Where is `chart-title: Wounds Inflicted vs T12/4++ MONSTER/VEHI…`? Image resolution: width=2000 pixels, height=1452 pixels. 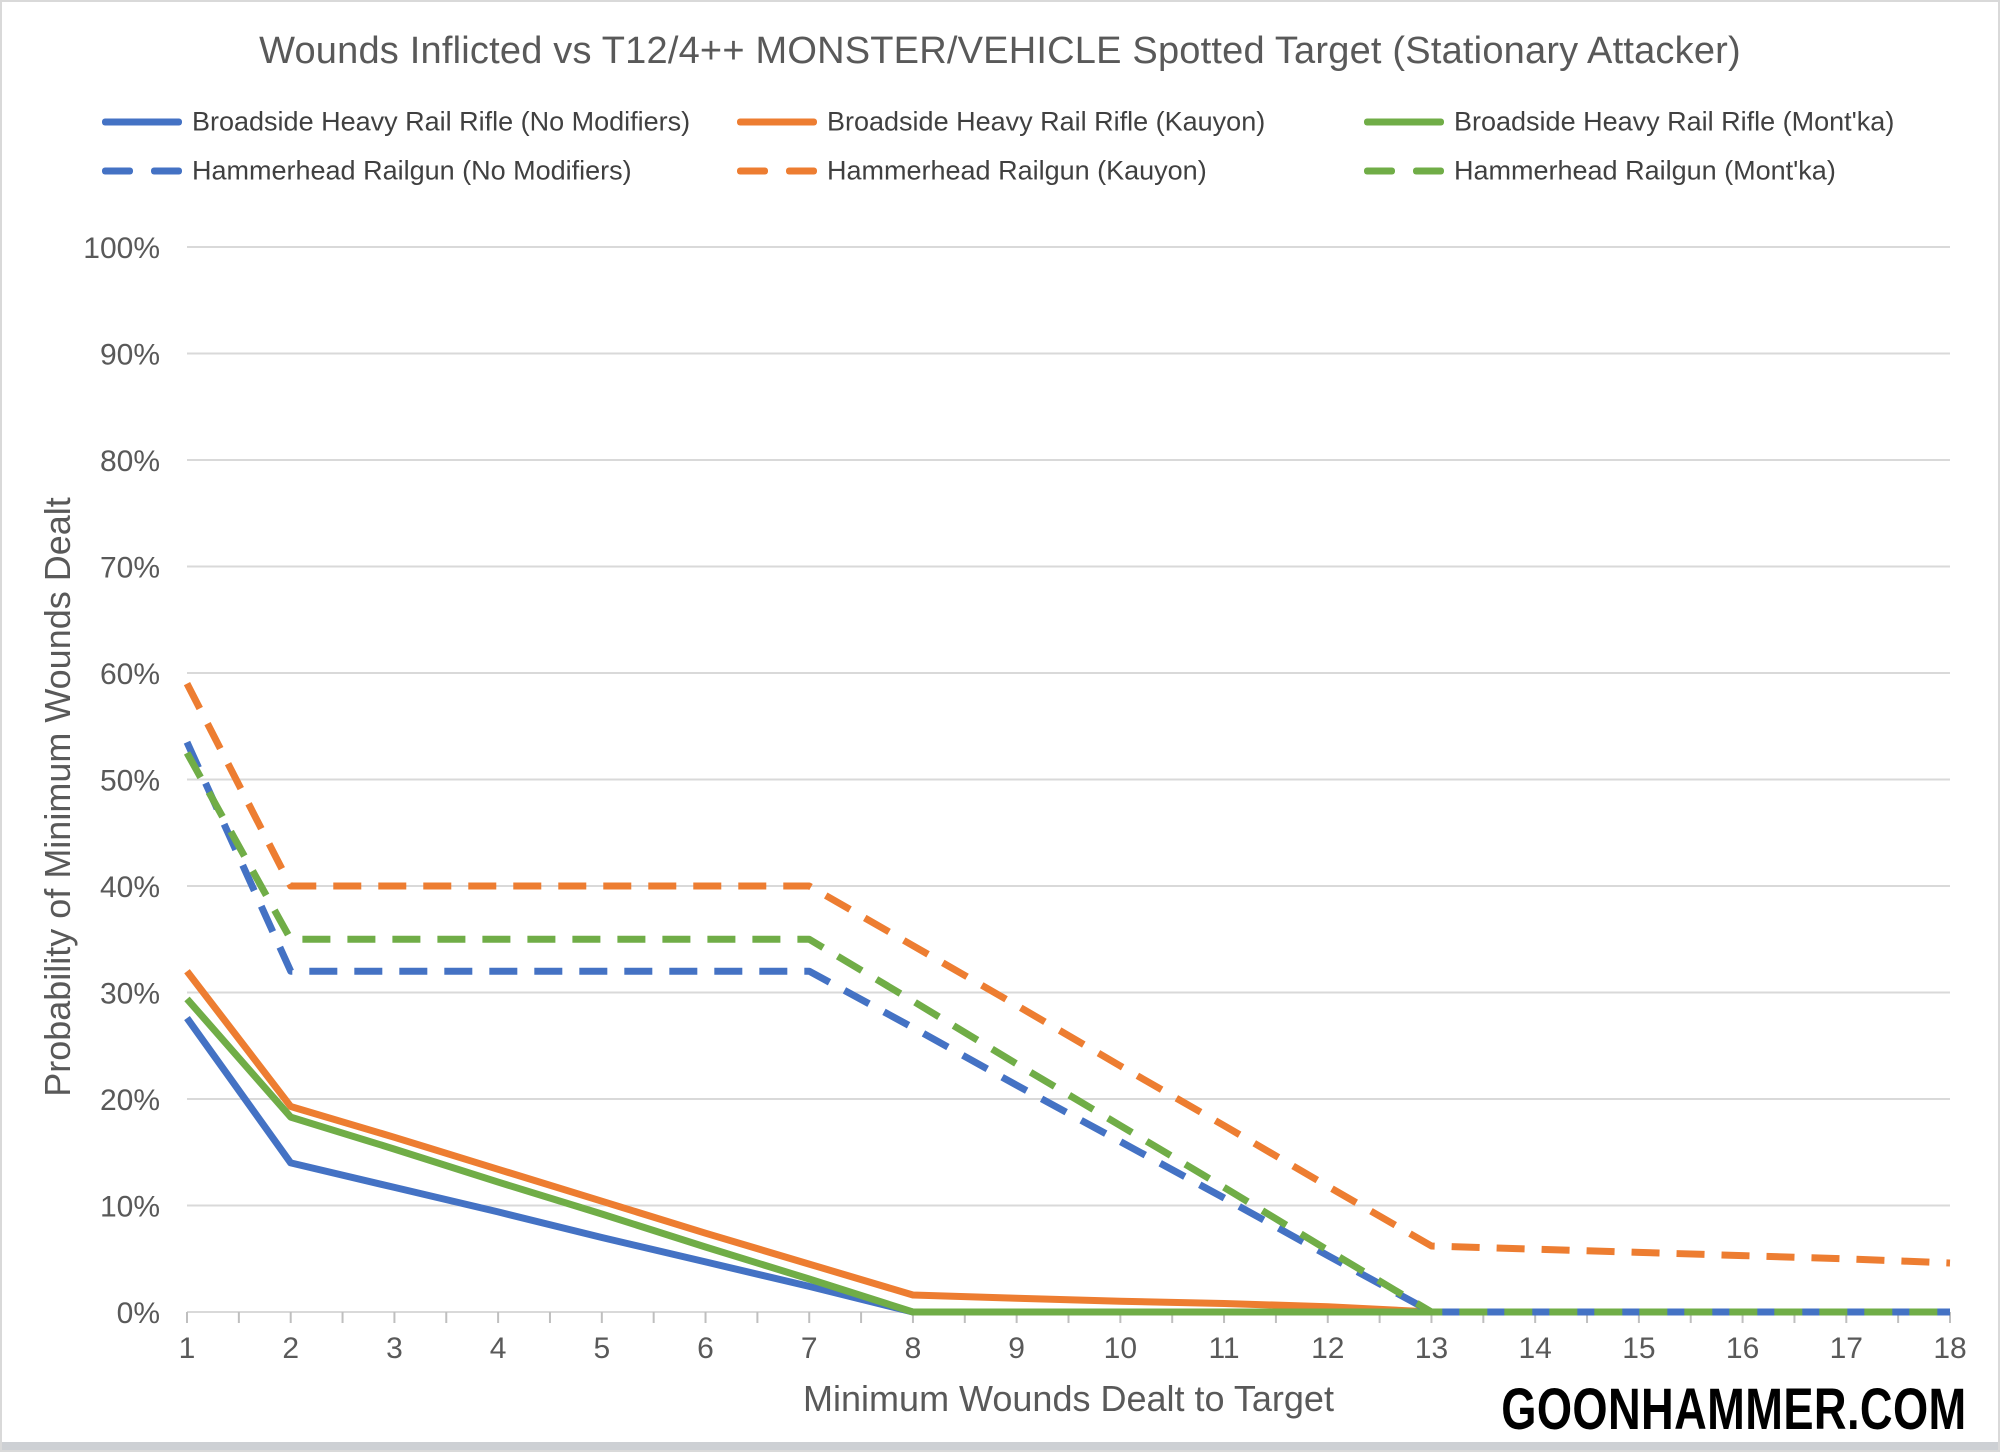
chart-title: Wounds Inflicted vs T12/4++ MONSTER/VEHI… is located at coordinates (1000, 51).